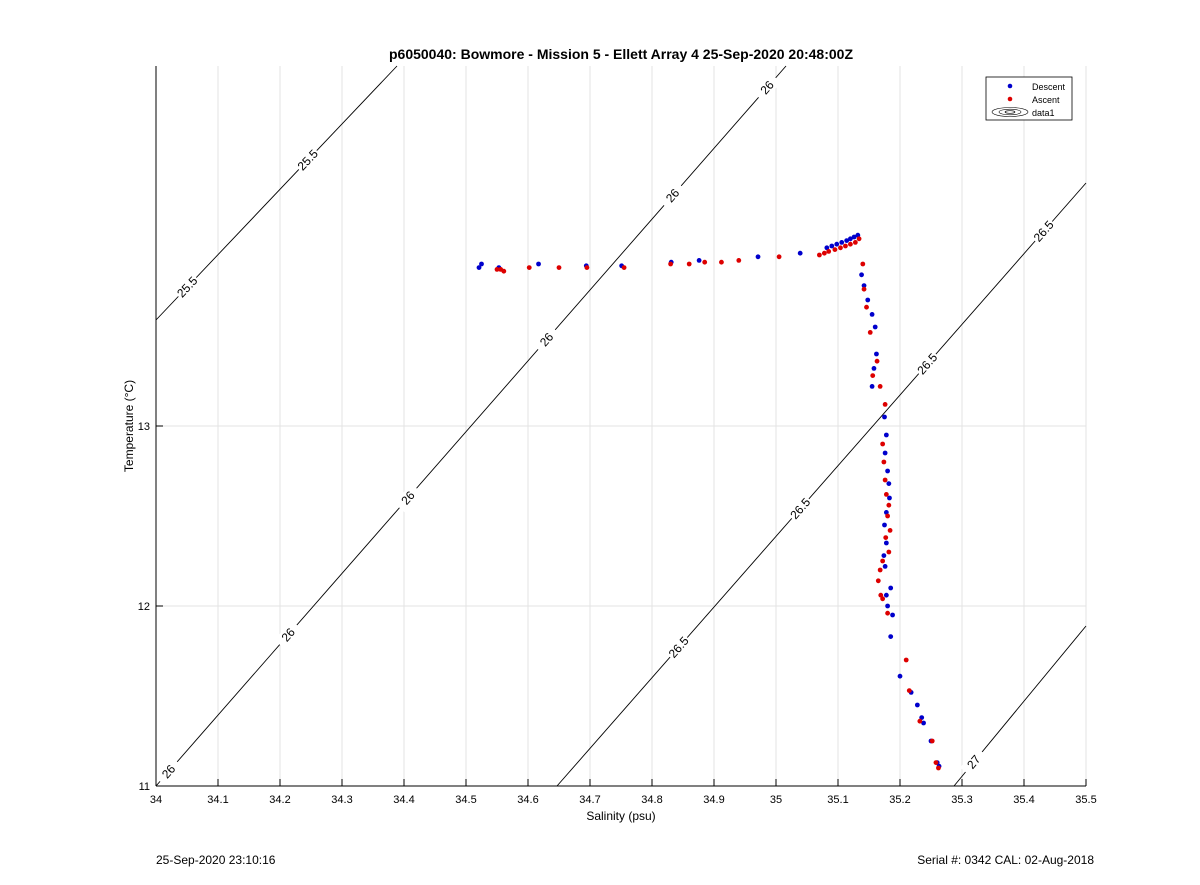  What do you see at coordinates (144, 607) in the screenshot?
I see `y-tick-label: 12` at bounding box center [144, 607].